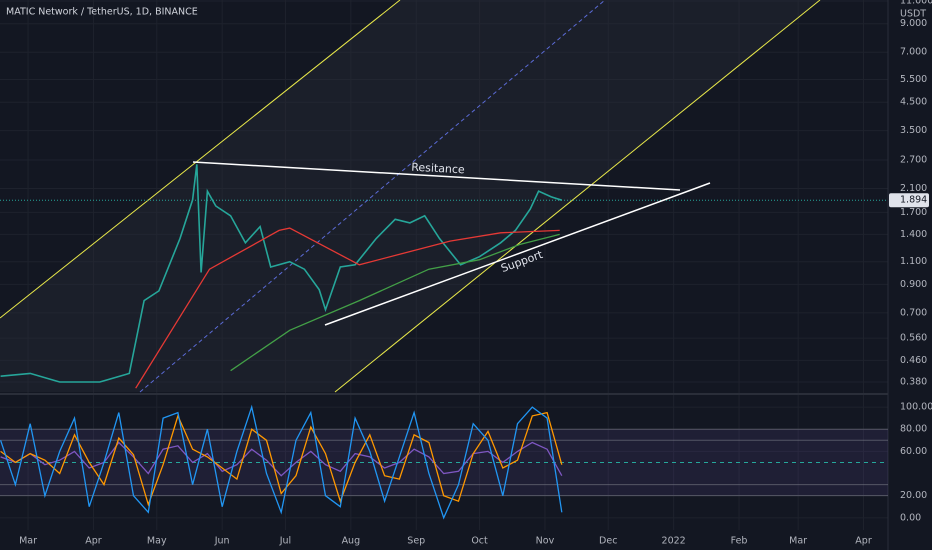 The image size is (932, 550). Describe the element at coordinates (913, 234) in the screenshot. I see `y-tick-label: 1.400` at that location.